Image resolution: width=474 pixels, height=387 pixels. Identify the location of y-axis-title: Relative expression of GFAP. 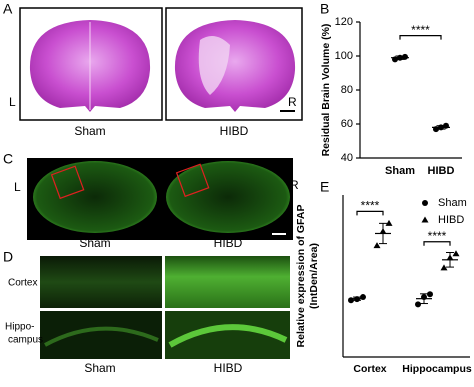
(301, 276).